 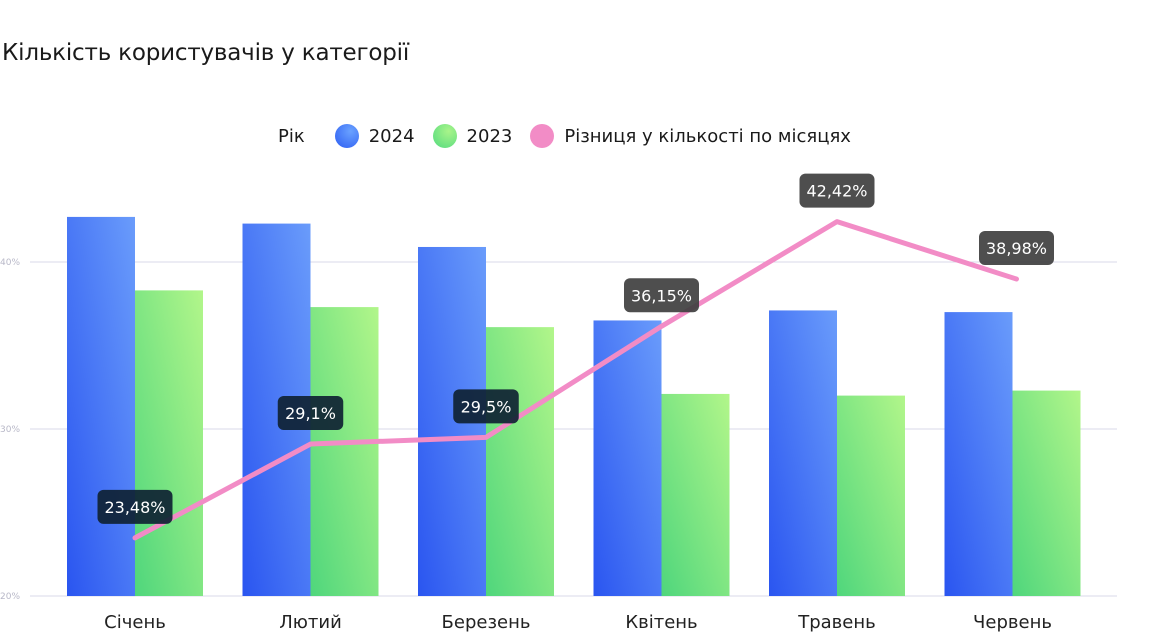 I want to click on y-tick-label: 20%, so click(x=10, y=597).